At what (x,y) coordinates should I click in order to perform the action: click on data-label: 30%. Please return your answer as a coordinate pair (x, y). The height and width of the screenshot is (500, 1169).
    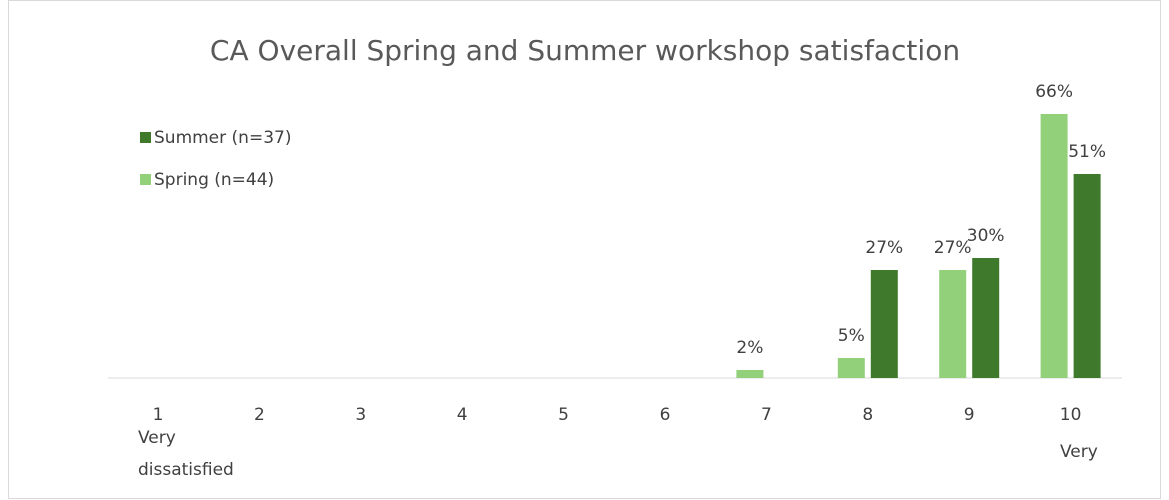
    Looking at the image, I should click on (986, 236).